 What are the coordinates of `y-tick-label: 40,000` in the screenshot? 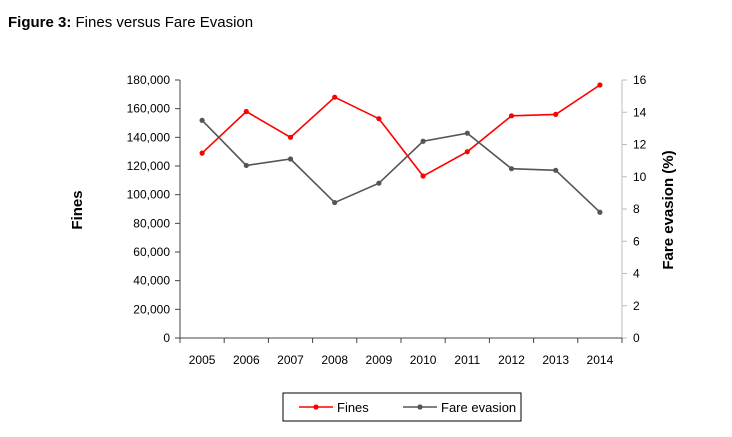 It's located at (151, 281).